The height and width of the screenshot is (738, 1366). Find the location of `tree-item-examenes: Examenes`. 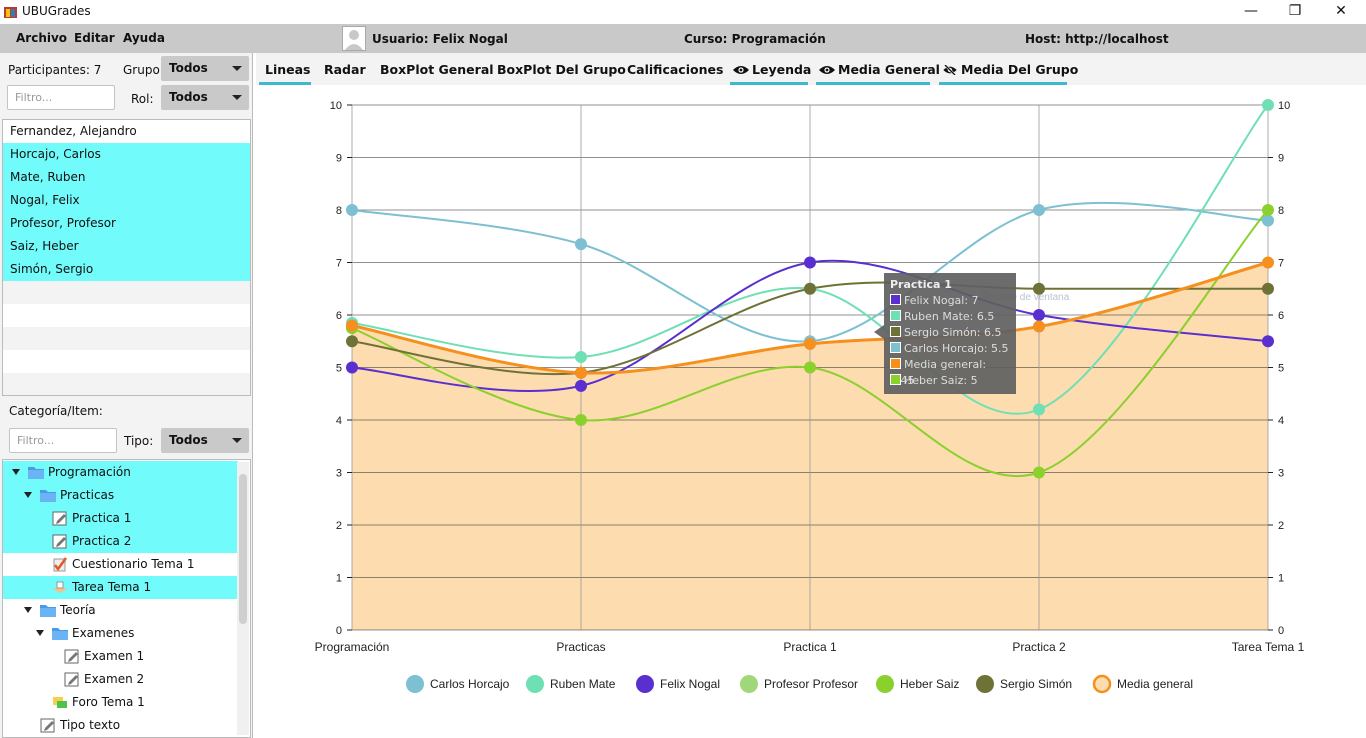

tree-item-examenes: Examenes is located at coordinates (120, 633).